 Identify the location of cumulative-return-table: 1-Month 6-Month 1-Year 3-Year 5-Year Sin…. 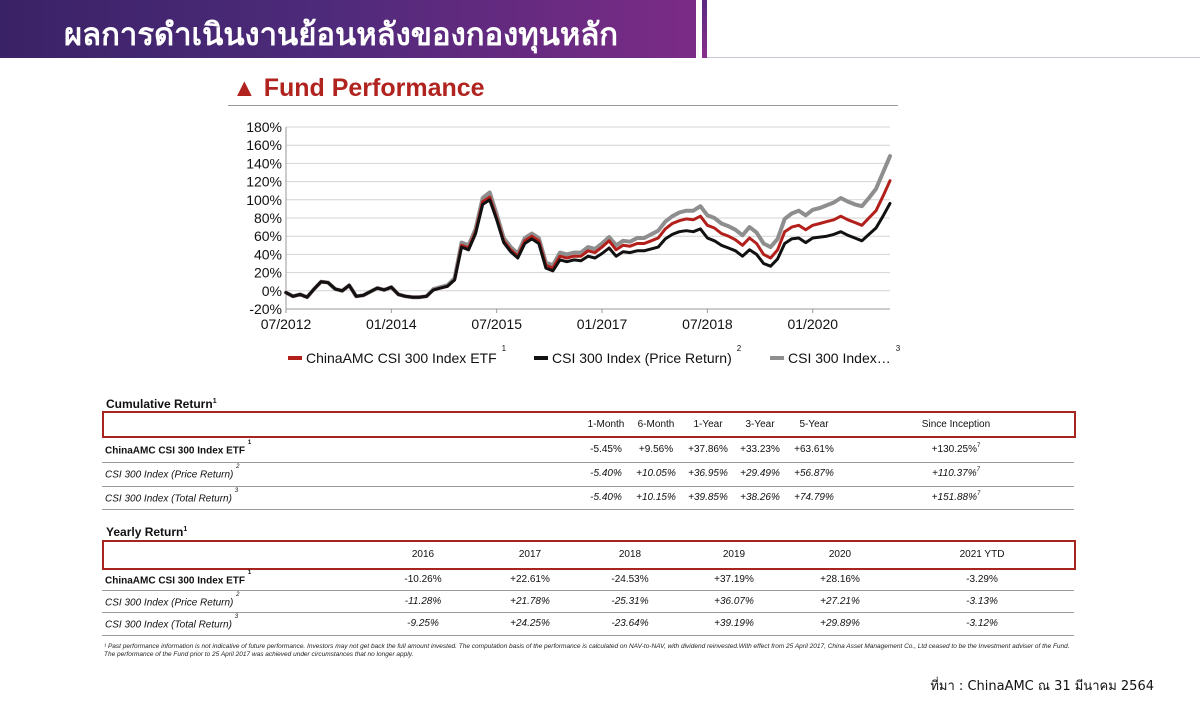
(589, 461).